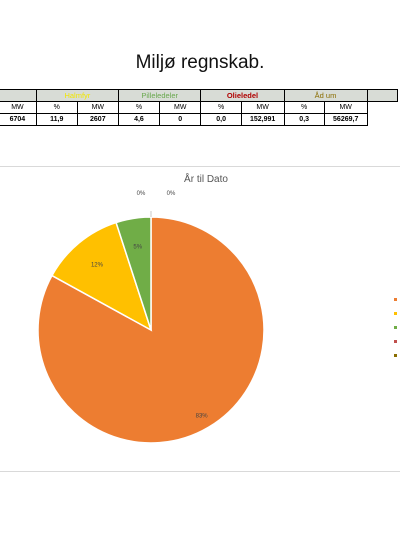  Describe the element at coordinates (101, 276) in the screenshot. I see `pie-slice` at that location.